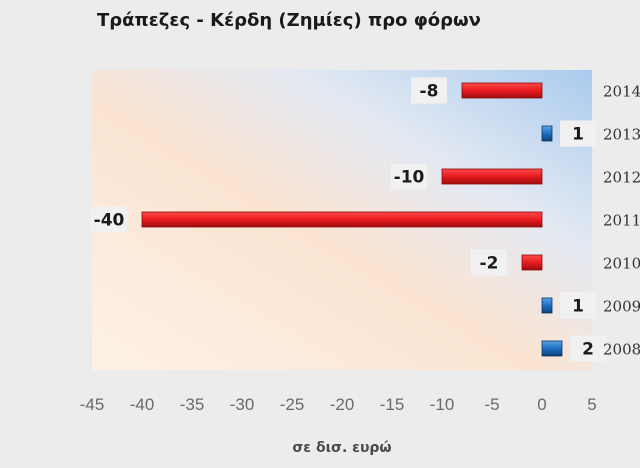 The width and height of the screenshot is (640, 468). Describe the element at coordinates (242, 404) in the screenshot. I see `x-tick-label: -30` at that location.